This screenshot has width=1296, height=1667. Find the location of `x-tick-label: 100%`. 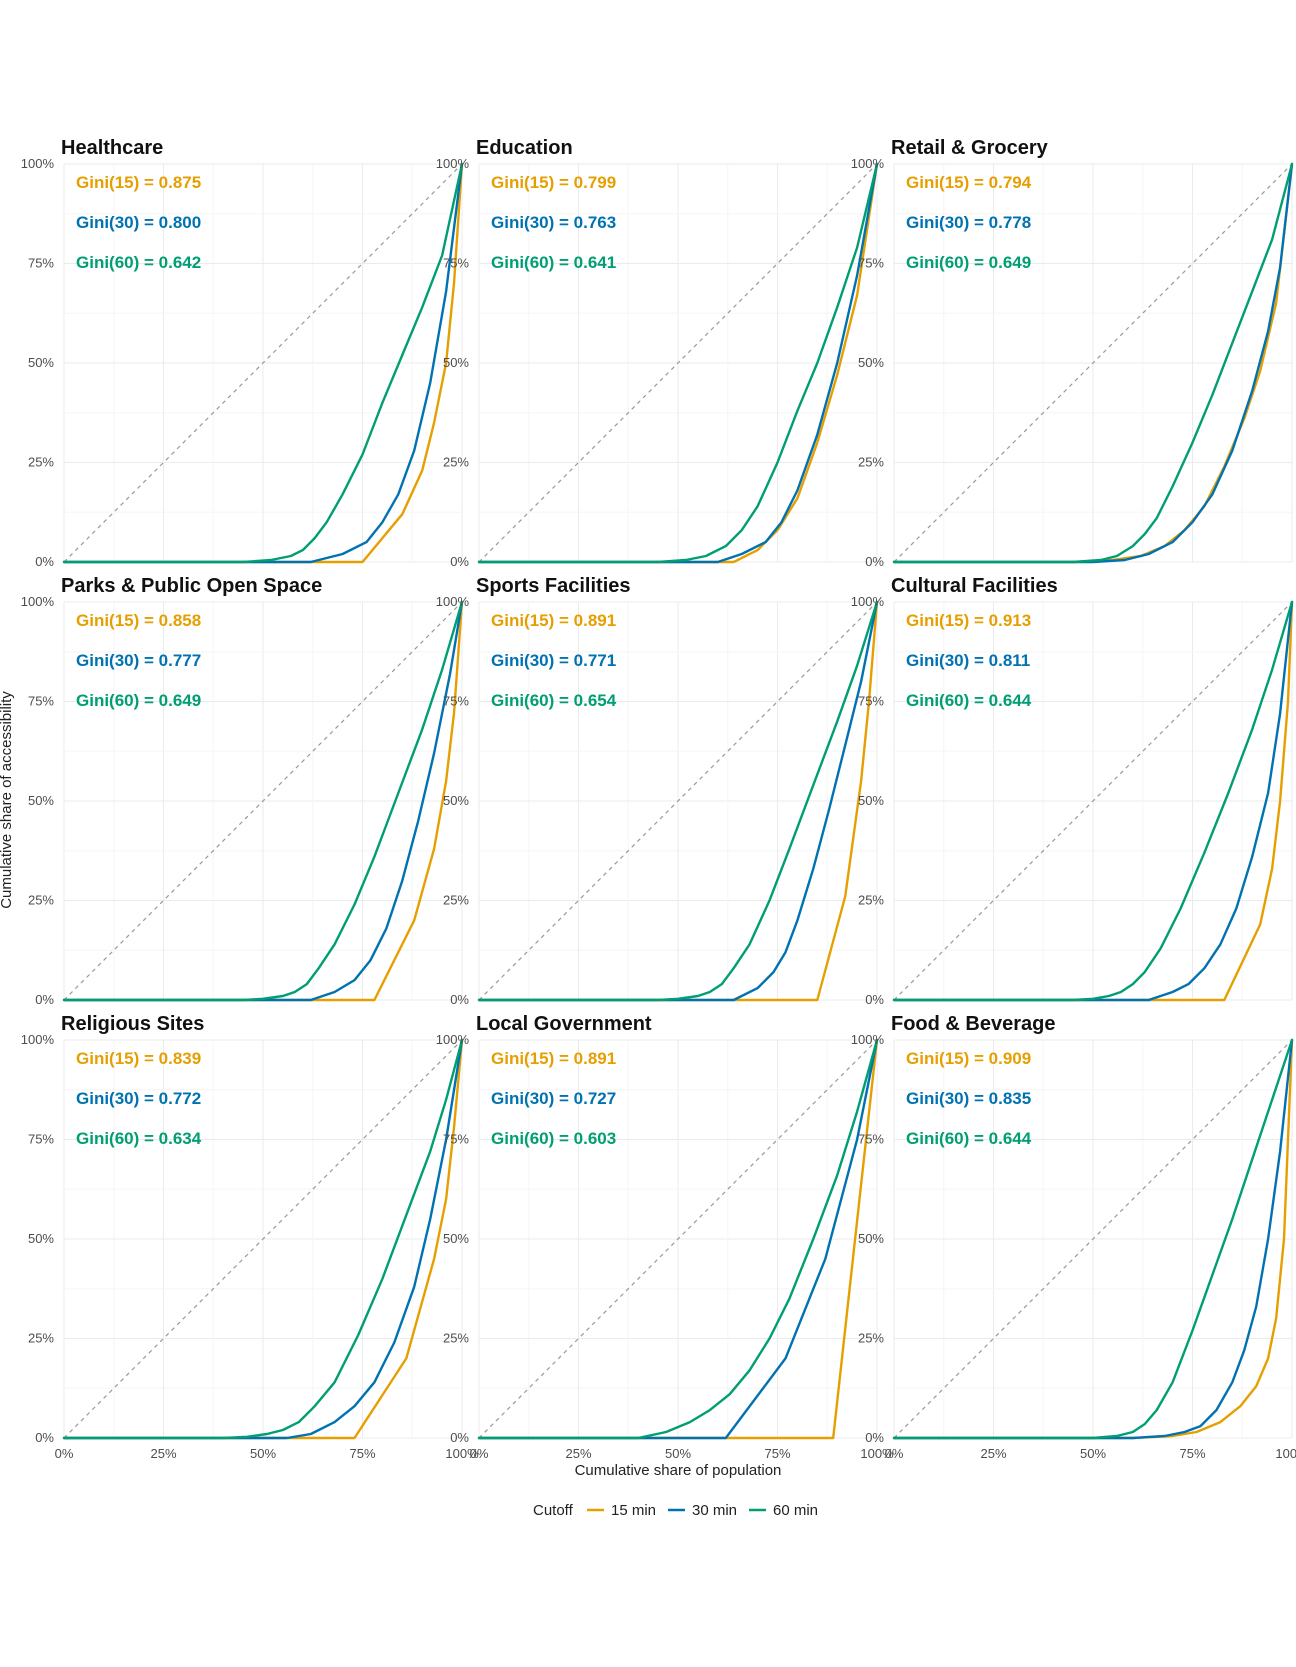

x-tick-label: 100% is located at coordinates (877, 1453).